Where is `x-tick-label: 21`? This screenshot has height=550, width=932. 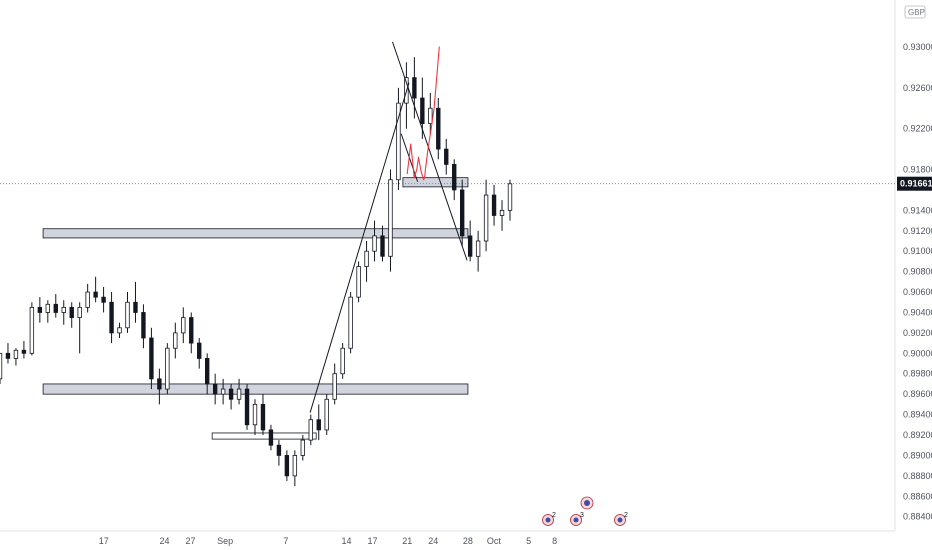
x-tick-label: 21 is located at coordinates (407, 541).